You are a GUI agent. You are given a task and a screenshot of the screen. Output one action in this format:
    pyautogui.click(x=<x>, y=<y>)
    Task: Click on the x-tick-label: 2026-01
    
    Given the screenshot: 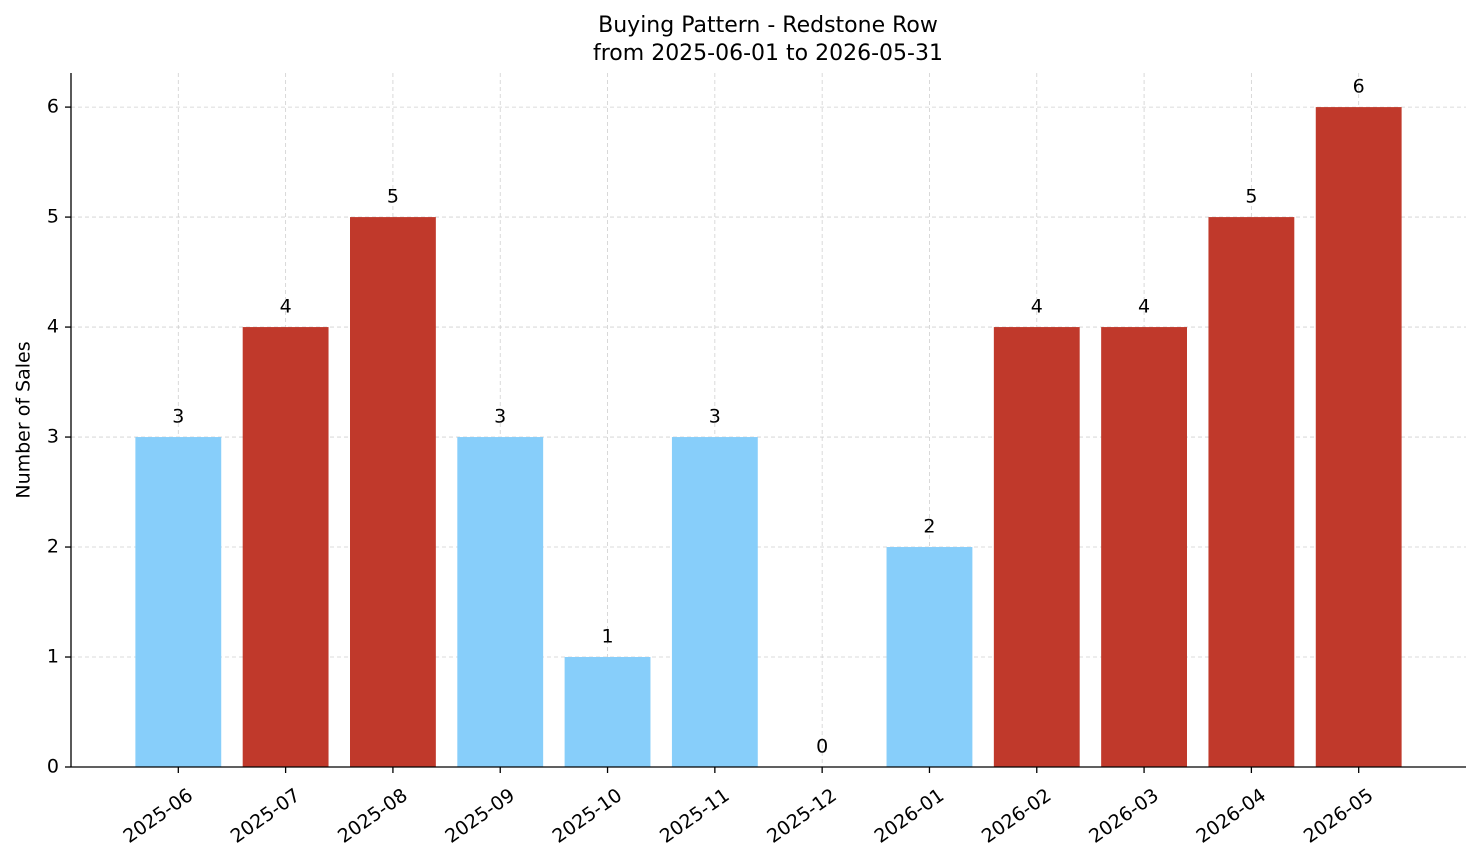 What is the action you would take?
    pyautogui.click(x=909, y=816)
    